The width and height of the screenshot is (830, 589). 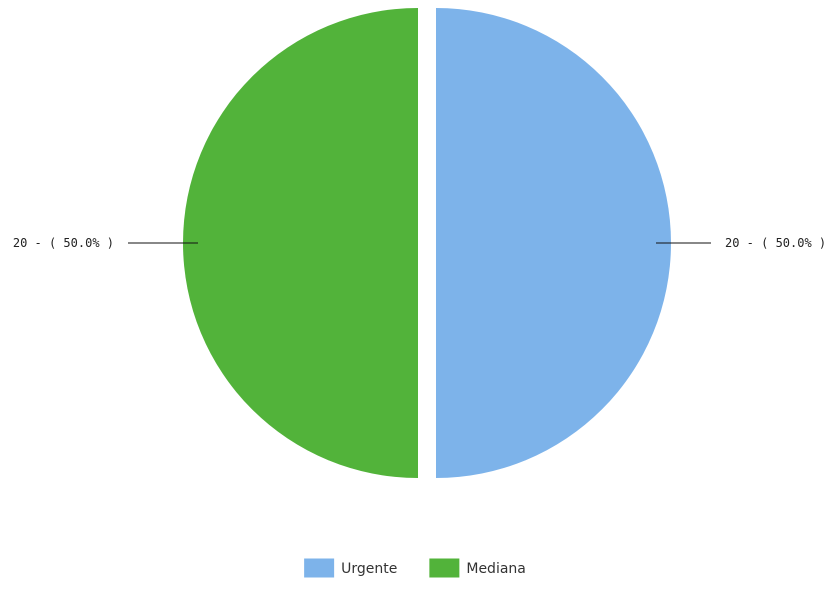 I want to click on legend-label-mediana: Mediana, so click(x=496, y=569).